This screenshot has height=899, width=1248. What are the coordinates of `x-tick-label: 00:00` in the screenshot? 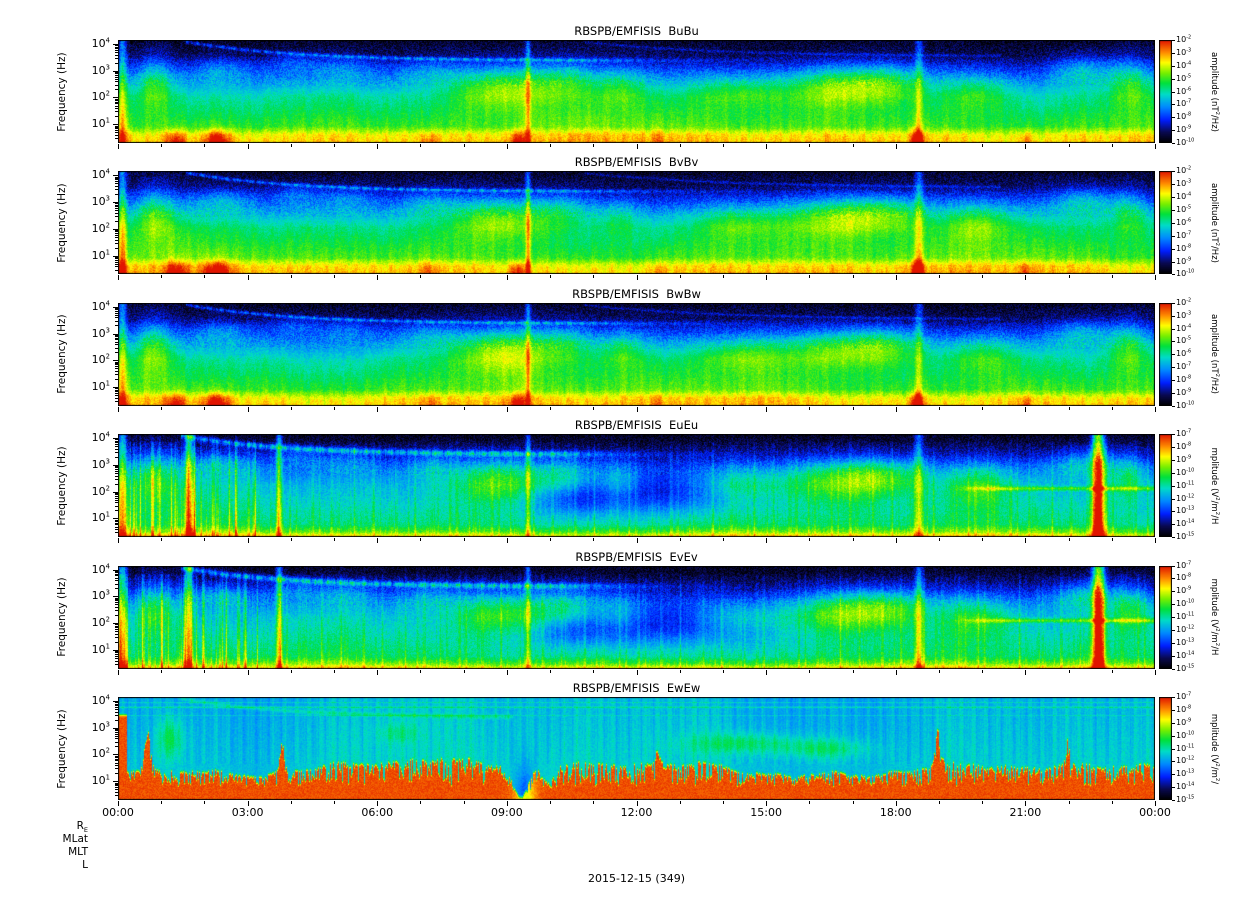 It's located at (1155, 812).